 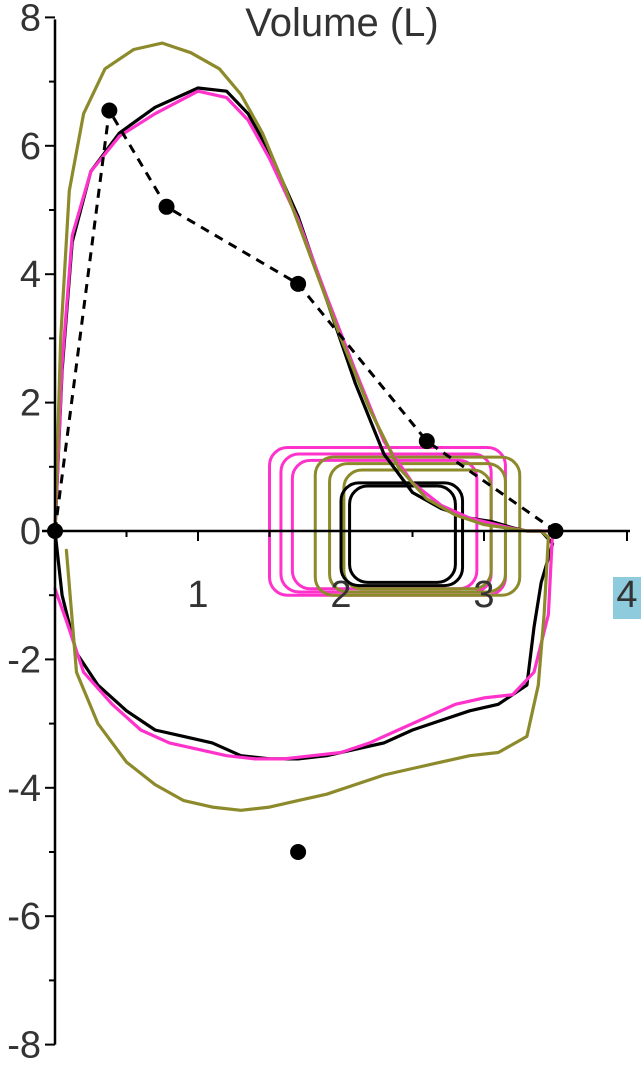 What do you see at coordinates (24, 1046) in the screenshot?
I see `y-tick-label: -8` at bounding box center [24, 1046].